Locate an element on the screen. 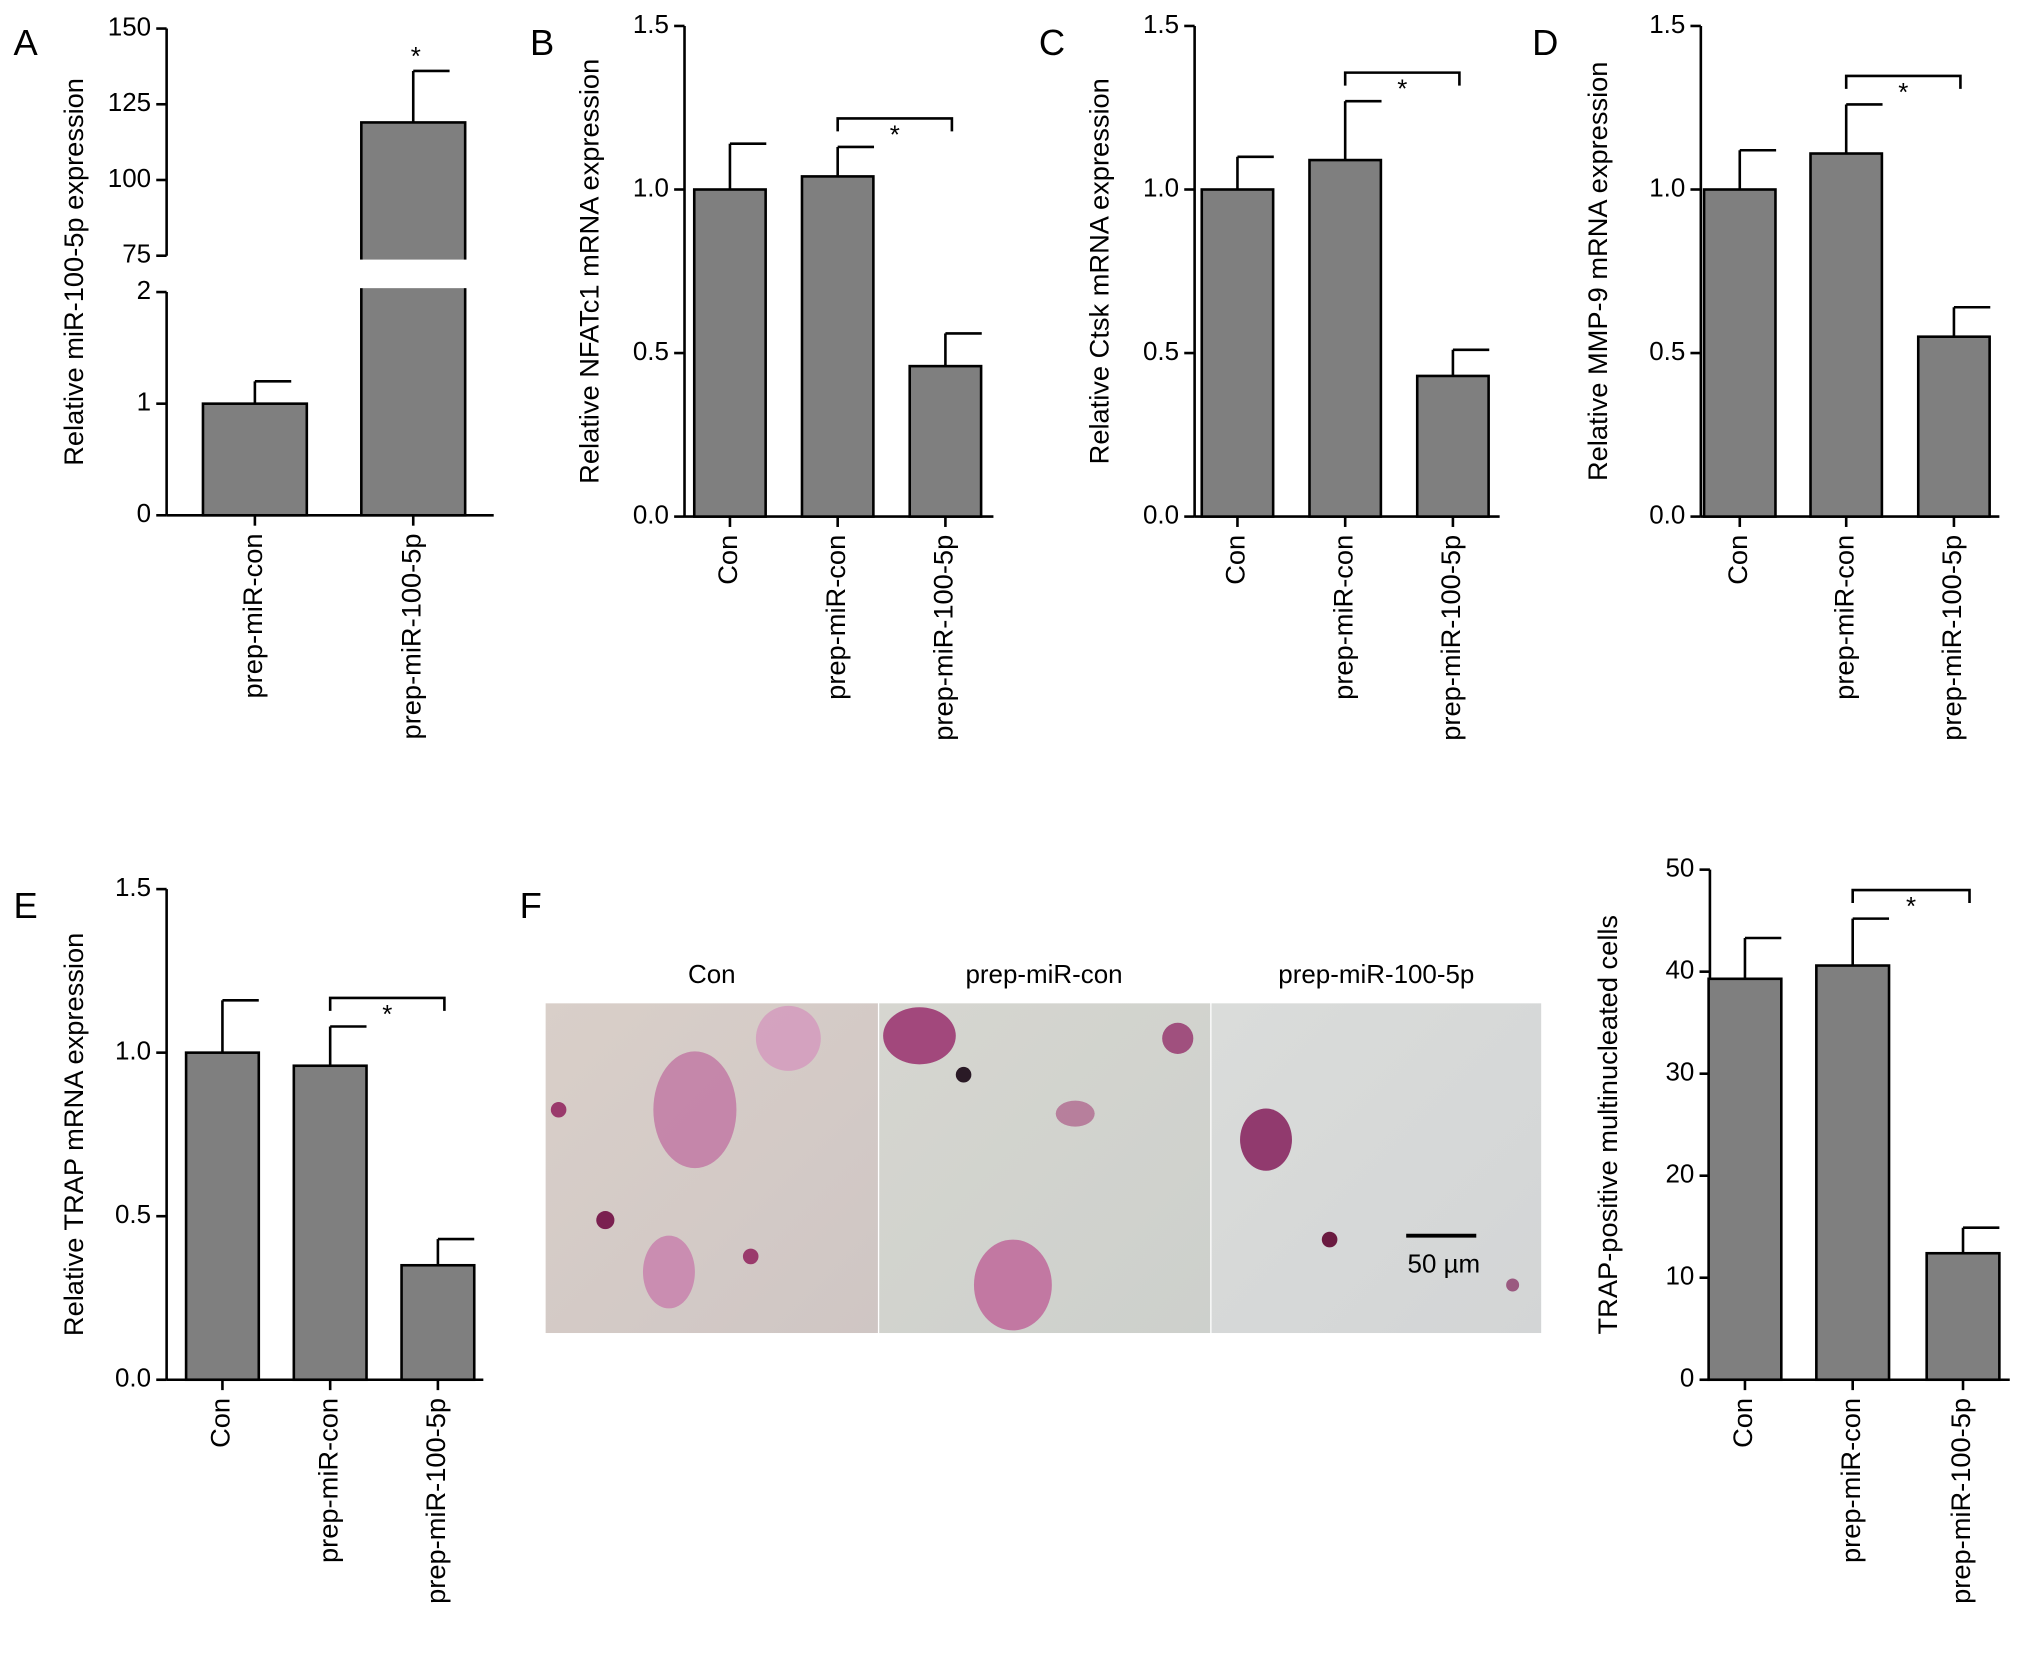  y-tick-label: 30 is located at coordinates (1679, 1073).